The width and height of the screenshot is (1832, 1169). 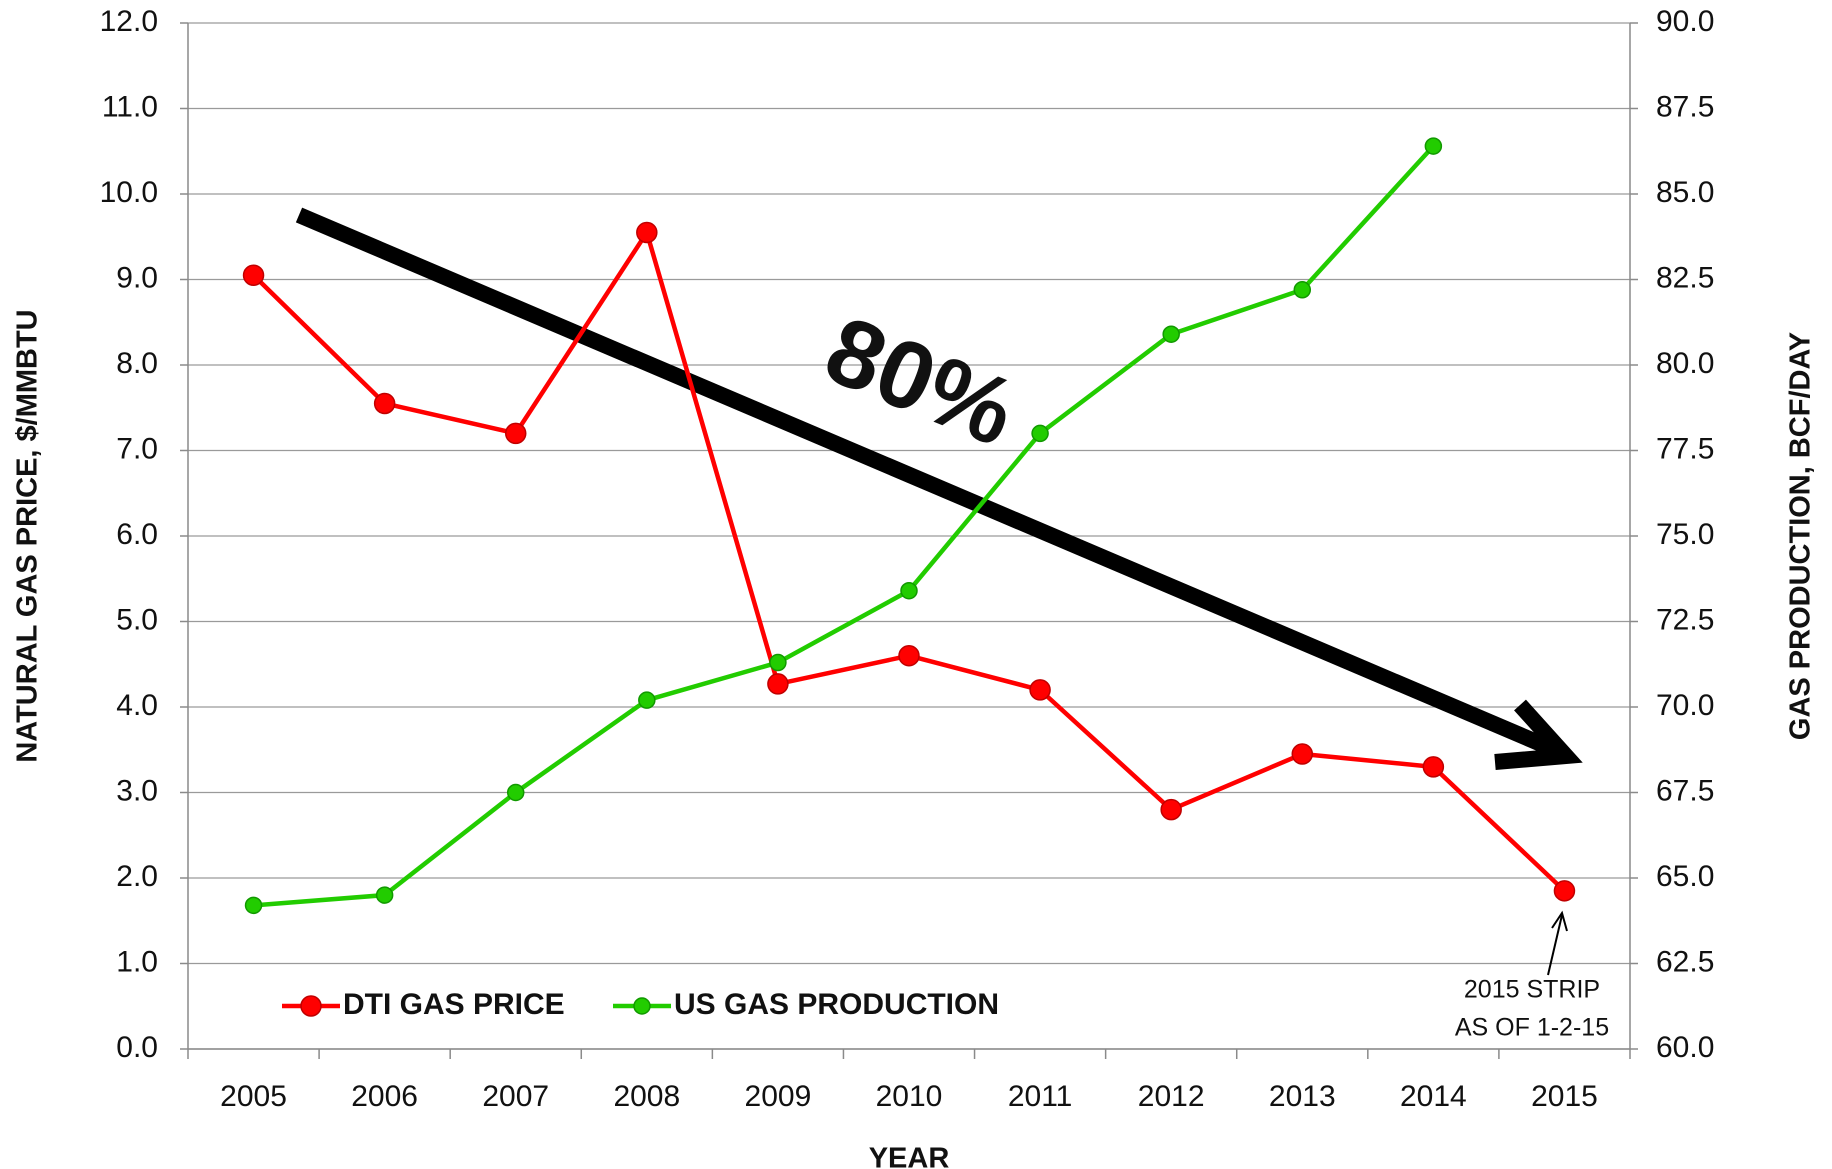 What do you see at coordinates (1685, 876) in the screenshot?
I see `y2-tick-label: 65.0` at bounding box center [1685, 876].